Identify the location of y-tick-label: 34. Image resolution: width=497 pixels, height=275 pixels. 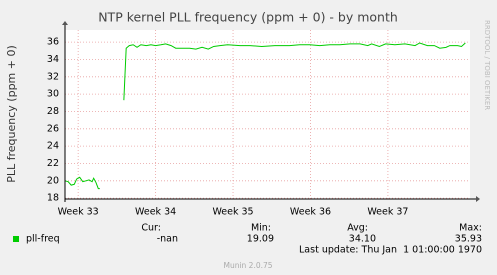
(53, 59).